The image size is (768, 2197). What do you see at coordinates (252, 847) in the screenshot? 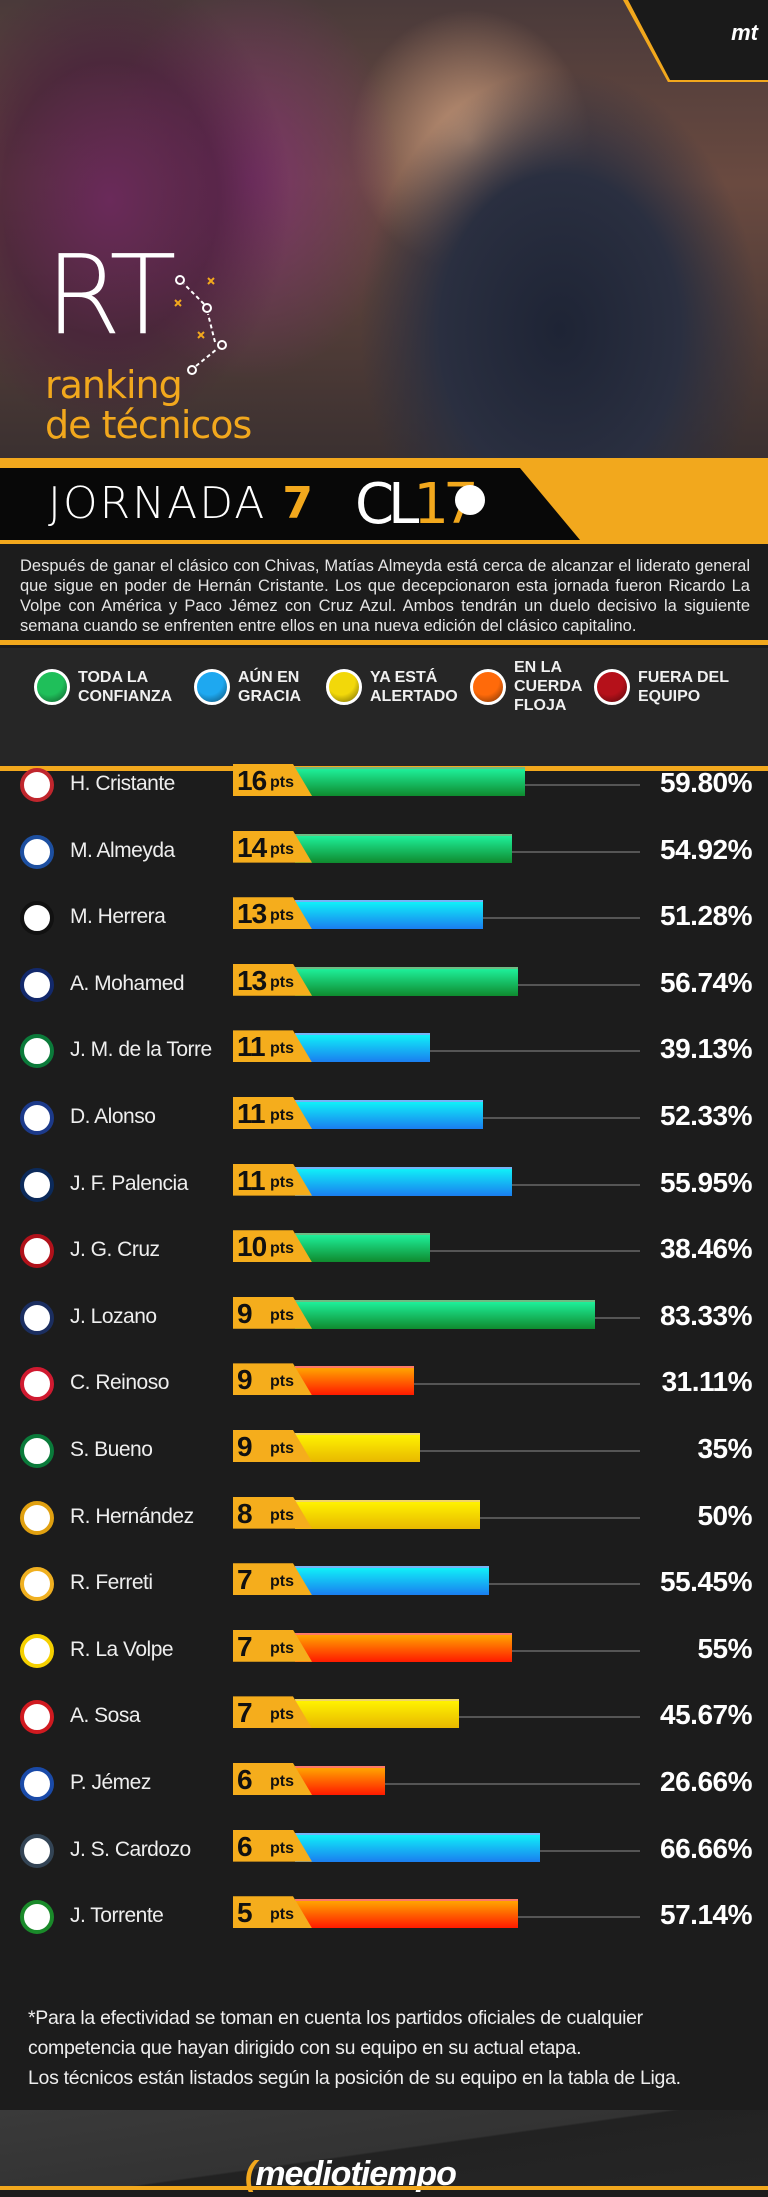
I see `points-value: 14` at bounding box center [252, 847].